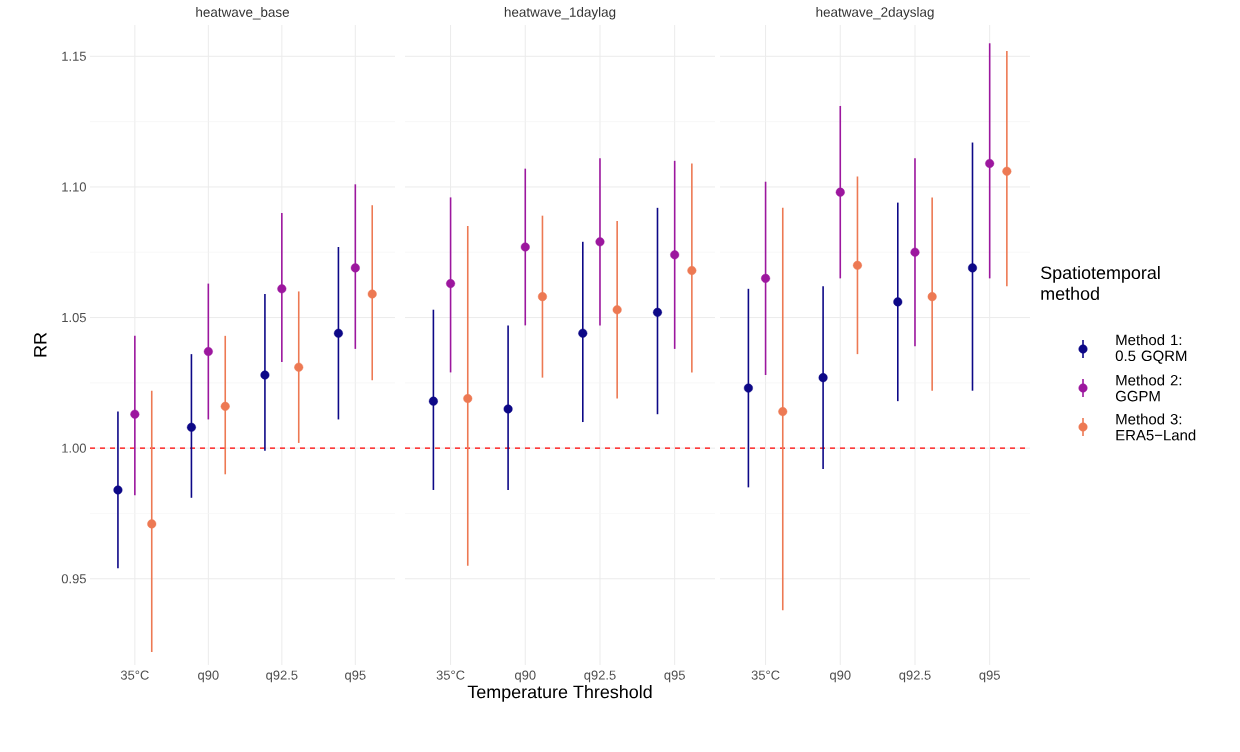  What do you see at coordinates (560, 13) in the screenshot?
I see `chart-title: heatwave_1daylag` at bounding box center [560, 13].